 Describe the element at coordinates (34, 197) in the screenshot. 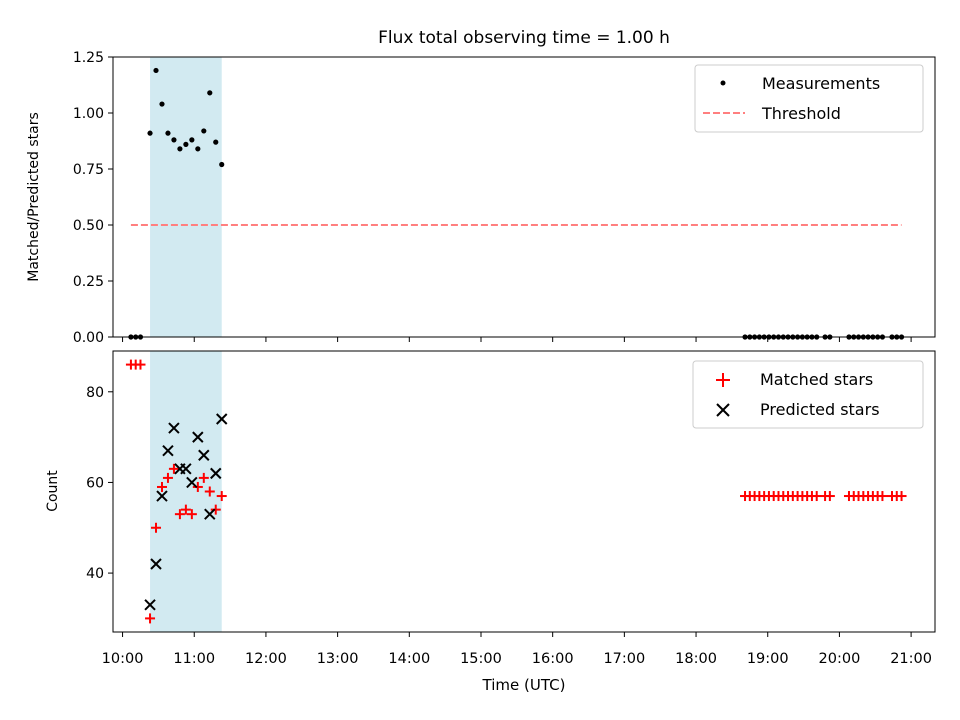

I see `top-y-axis-label: Matched/Predicted stars` at that location.